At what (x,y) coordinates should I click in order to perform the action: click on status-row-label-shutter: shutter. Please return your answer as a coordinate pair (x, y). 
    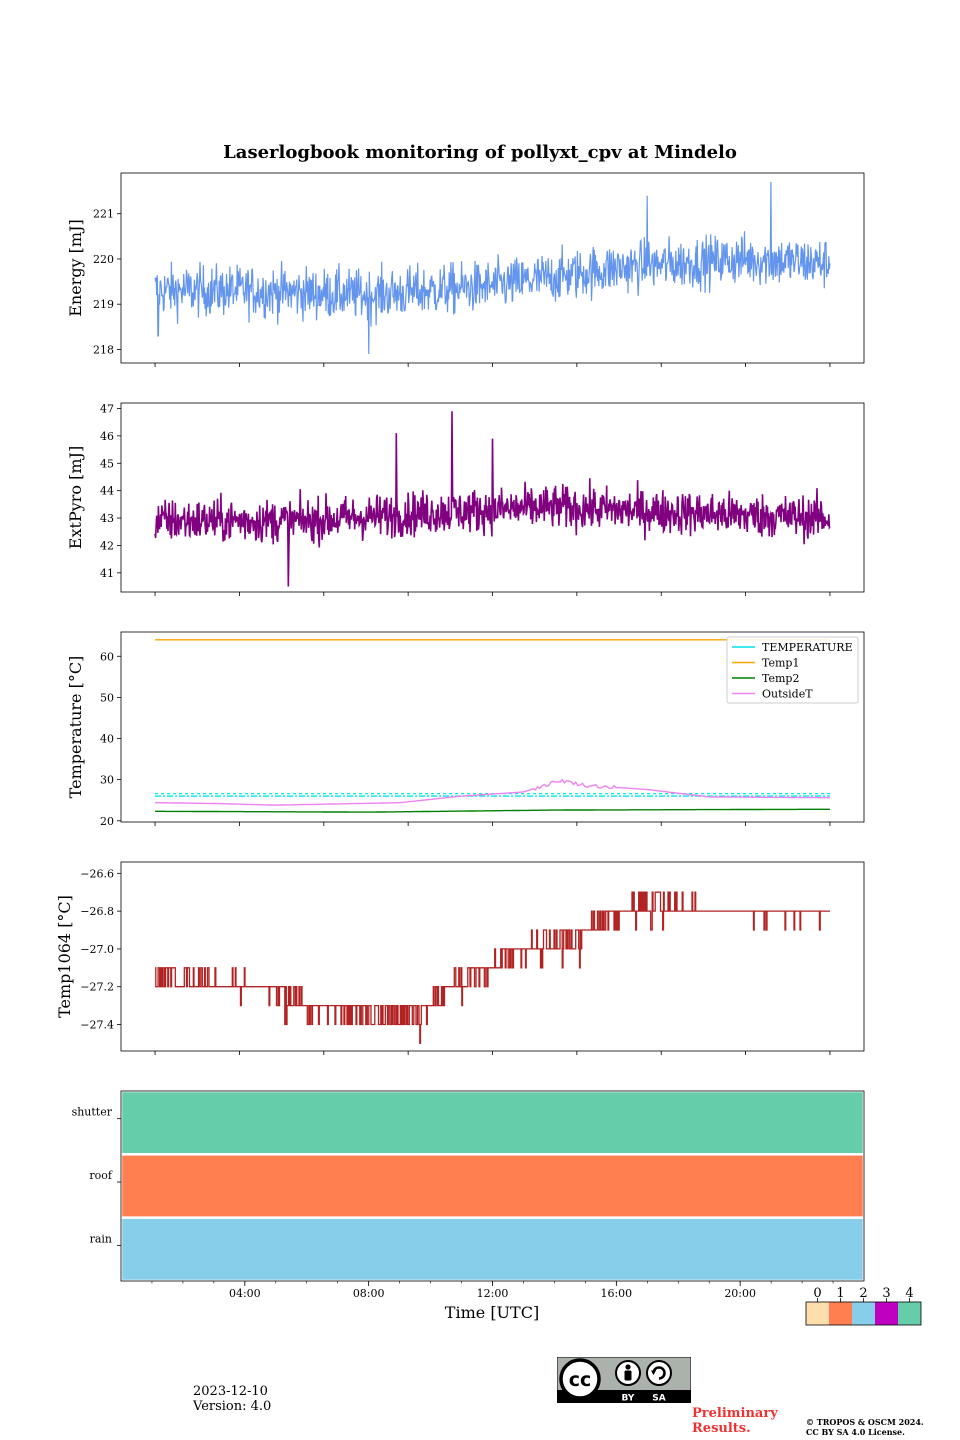
    Looking at the image, I should click on (92, 1112).